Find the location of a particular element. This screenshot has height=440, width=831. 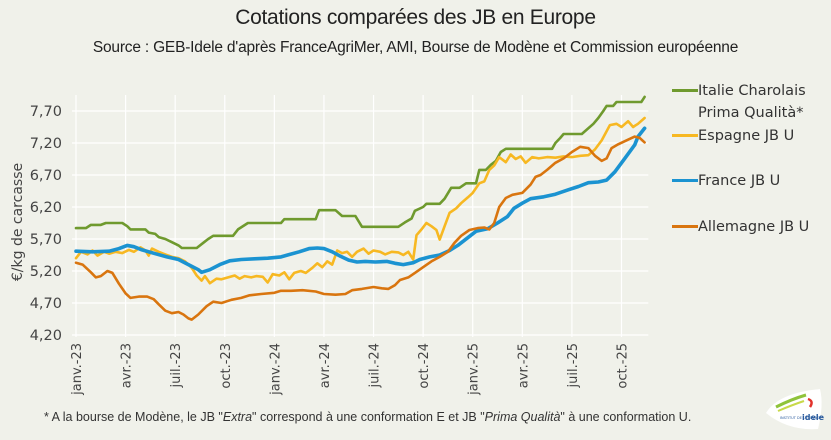

legend-label: France JB U is located at coordinates (739, 181).